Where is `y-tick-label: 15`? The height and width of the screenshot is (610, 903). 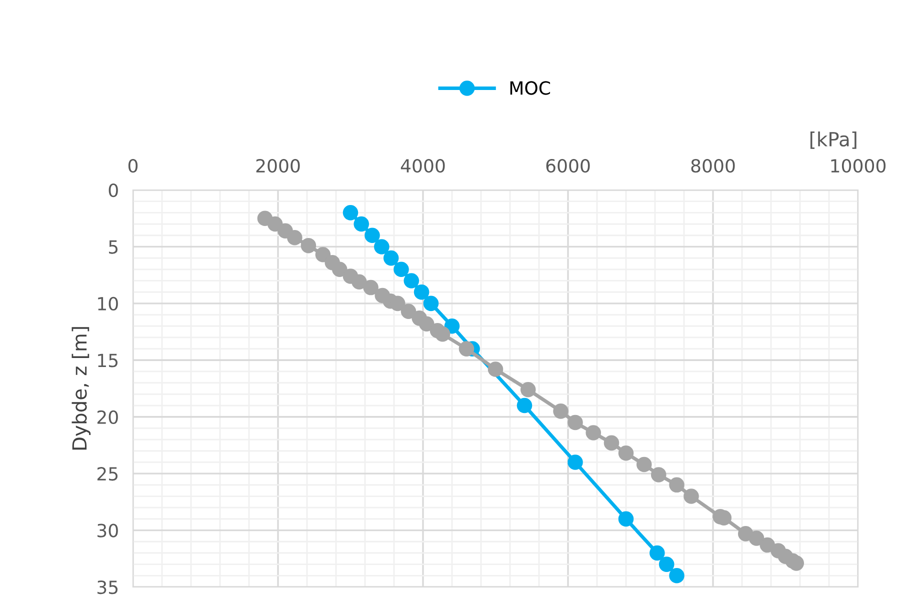
y-tick-label: 15 is located at coordinates (108, 361).